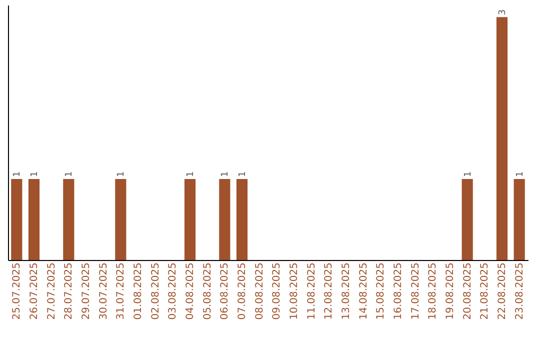 The width and height of the screenshot is (540, 340). What do you see at coordinates (468, 291) in the screenshot?
I see `x-tick-label: 20.08.2025` at bounding box center [468, 291].